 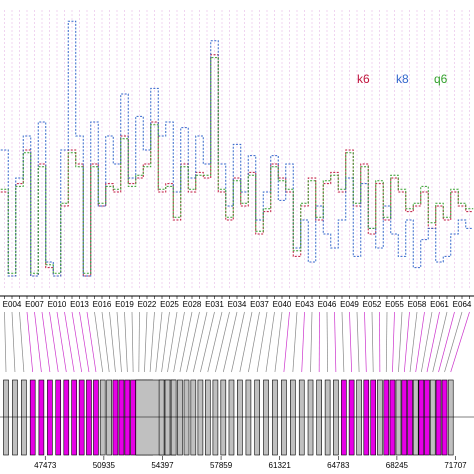 What do you see at coordinates (104, 465) in the screenshot?
I see `genome-tick-label: 50935` at bounding box center [104, 465].